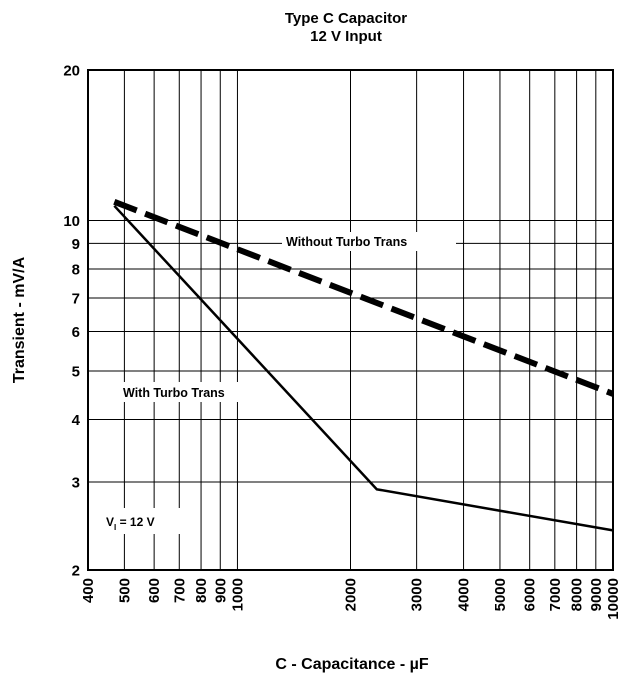  I want to click on y-axis-label: Transient - mV/A, so click(19, 319).